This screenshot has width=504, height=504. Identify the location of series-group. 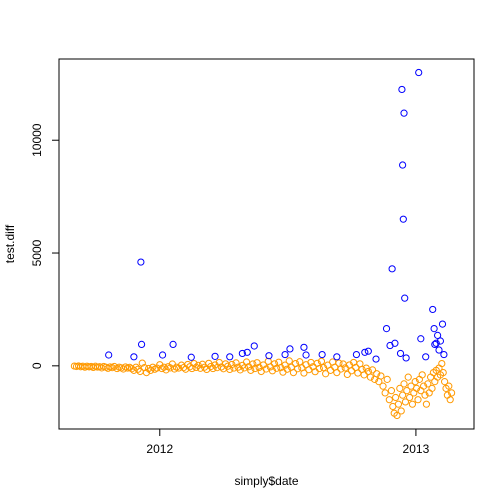
(263, 388).